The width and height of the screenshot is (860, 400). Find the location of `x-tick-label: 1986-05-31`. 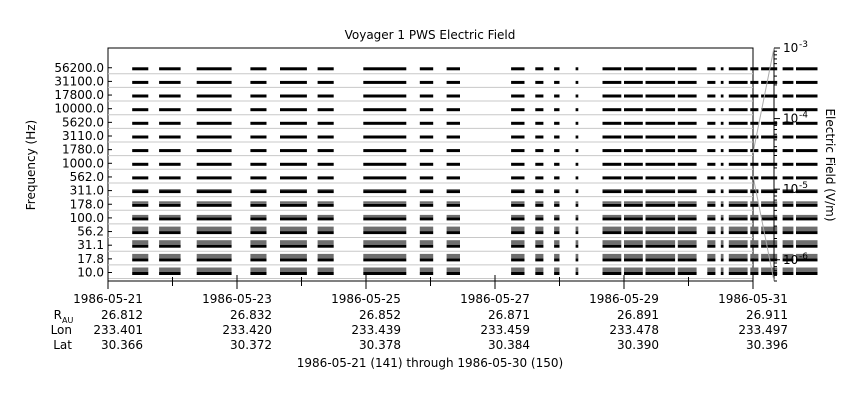

x-tick-label: 1986-05-31 is located at coordinates (753, 299).